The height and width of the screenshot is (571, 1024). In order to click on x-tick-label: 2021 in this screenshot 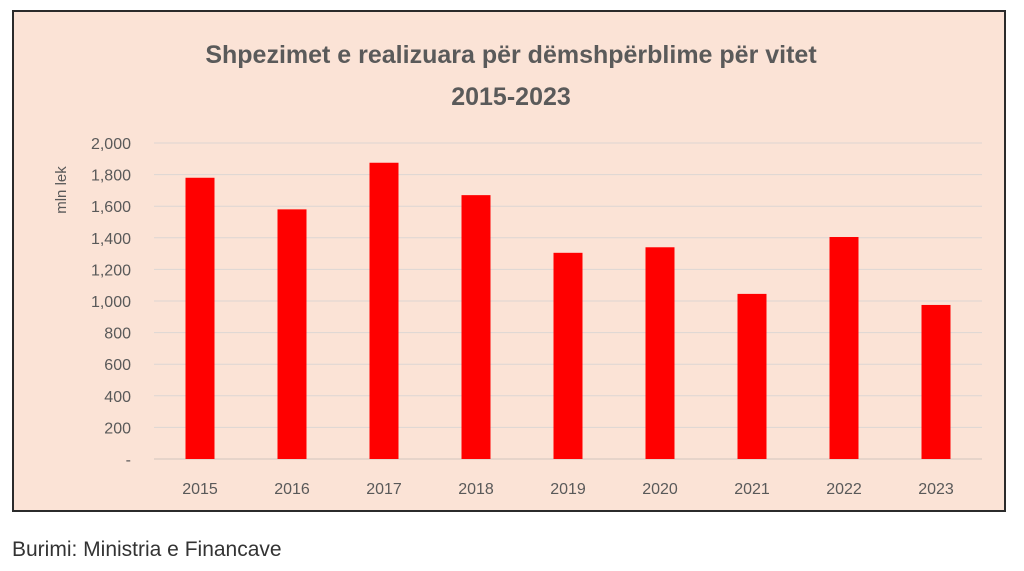, I will do `click(752, 489)`.